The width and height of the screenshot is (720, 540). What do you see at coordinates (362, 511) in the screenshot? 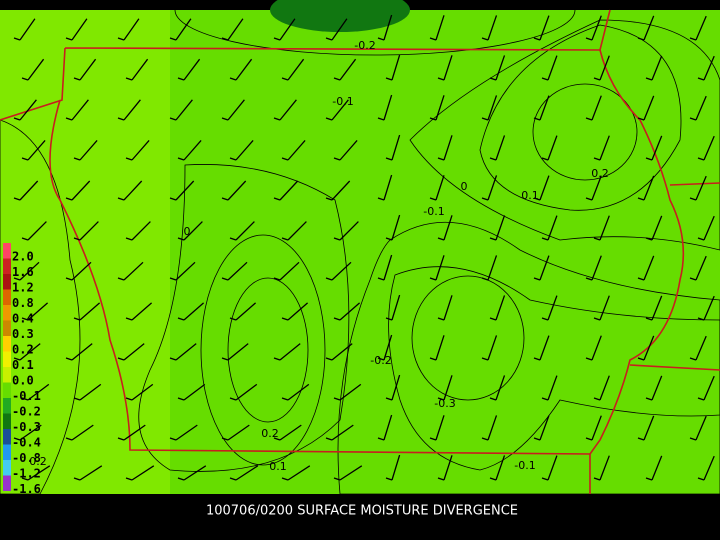
I see `caption: 100706/0200 SURFACE MOISTURE DIVERGENCE` at bounding box center [362, 511].